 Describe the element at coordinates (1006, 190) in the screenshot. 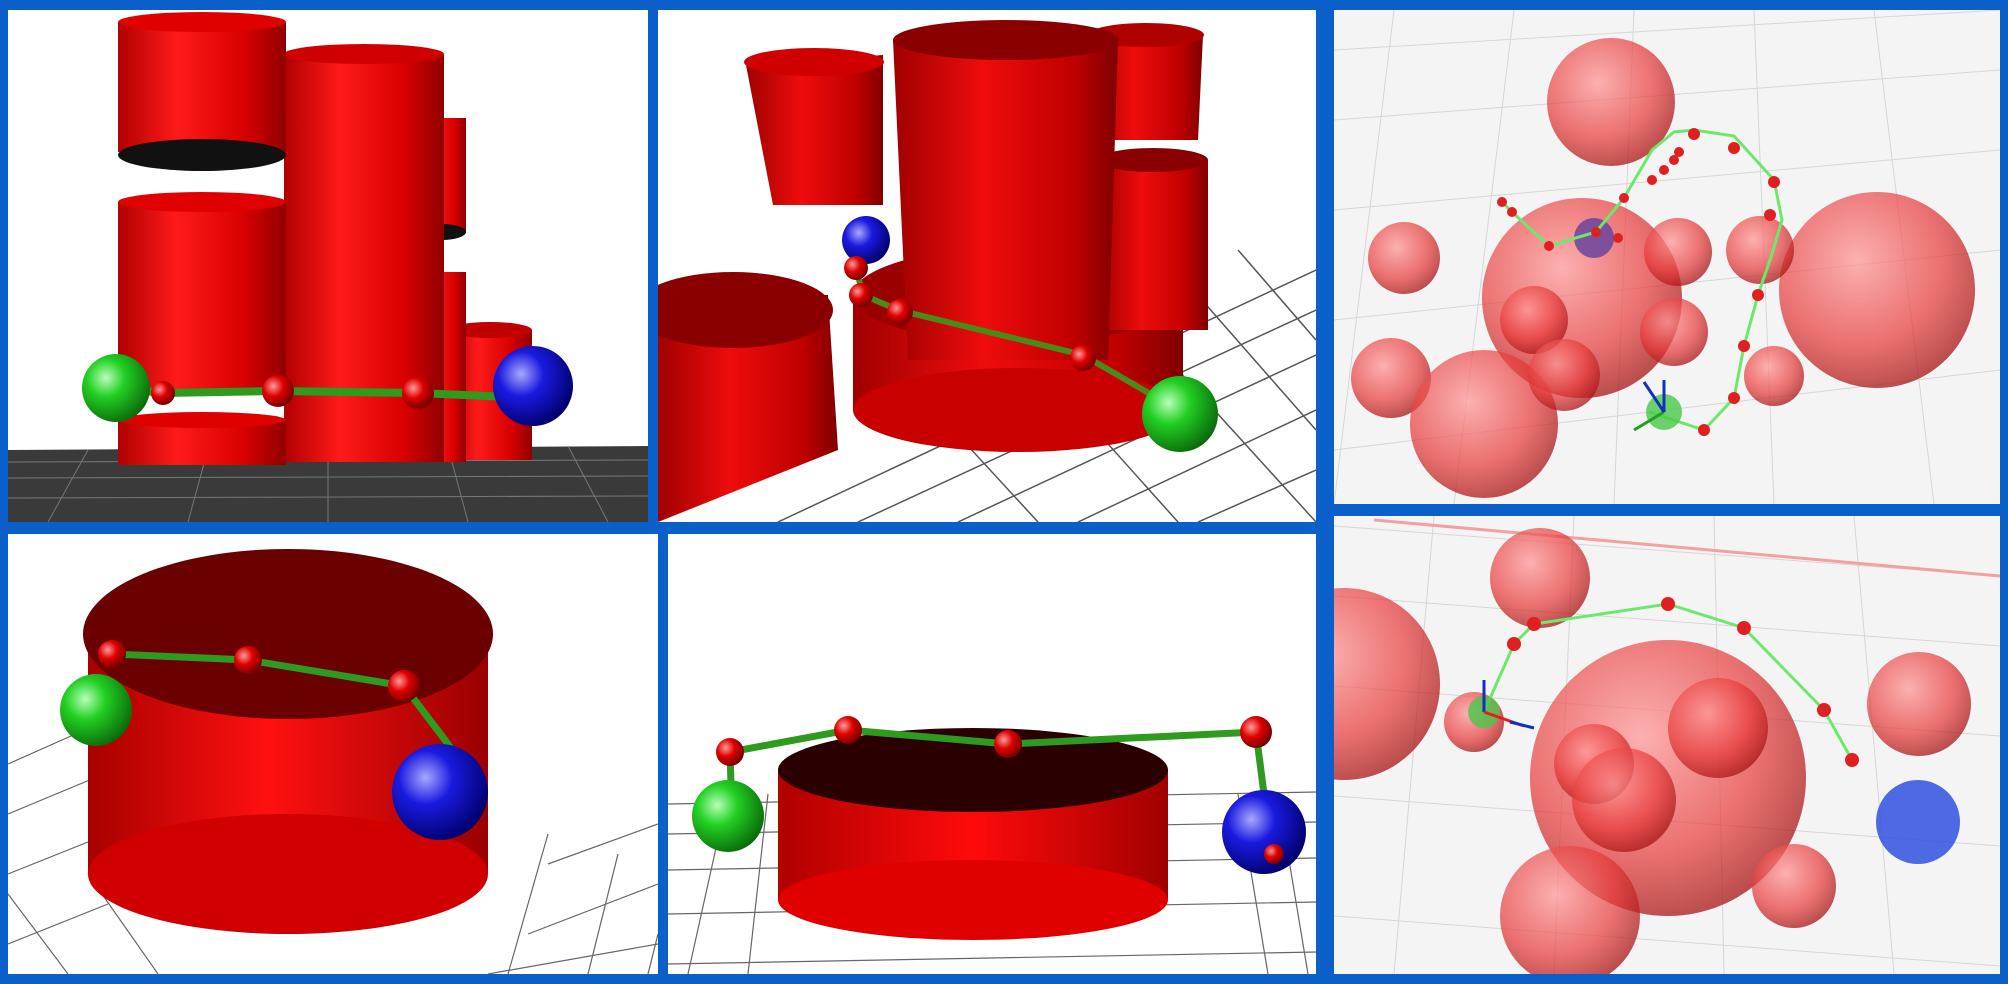

I see `cylinder-tall` at that location.